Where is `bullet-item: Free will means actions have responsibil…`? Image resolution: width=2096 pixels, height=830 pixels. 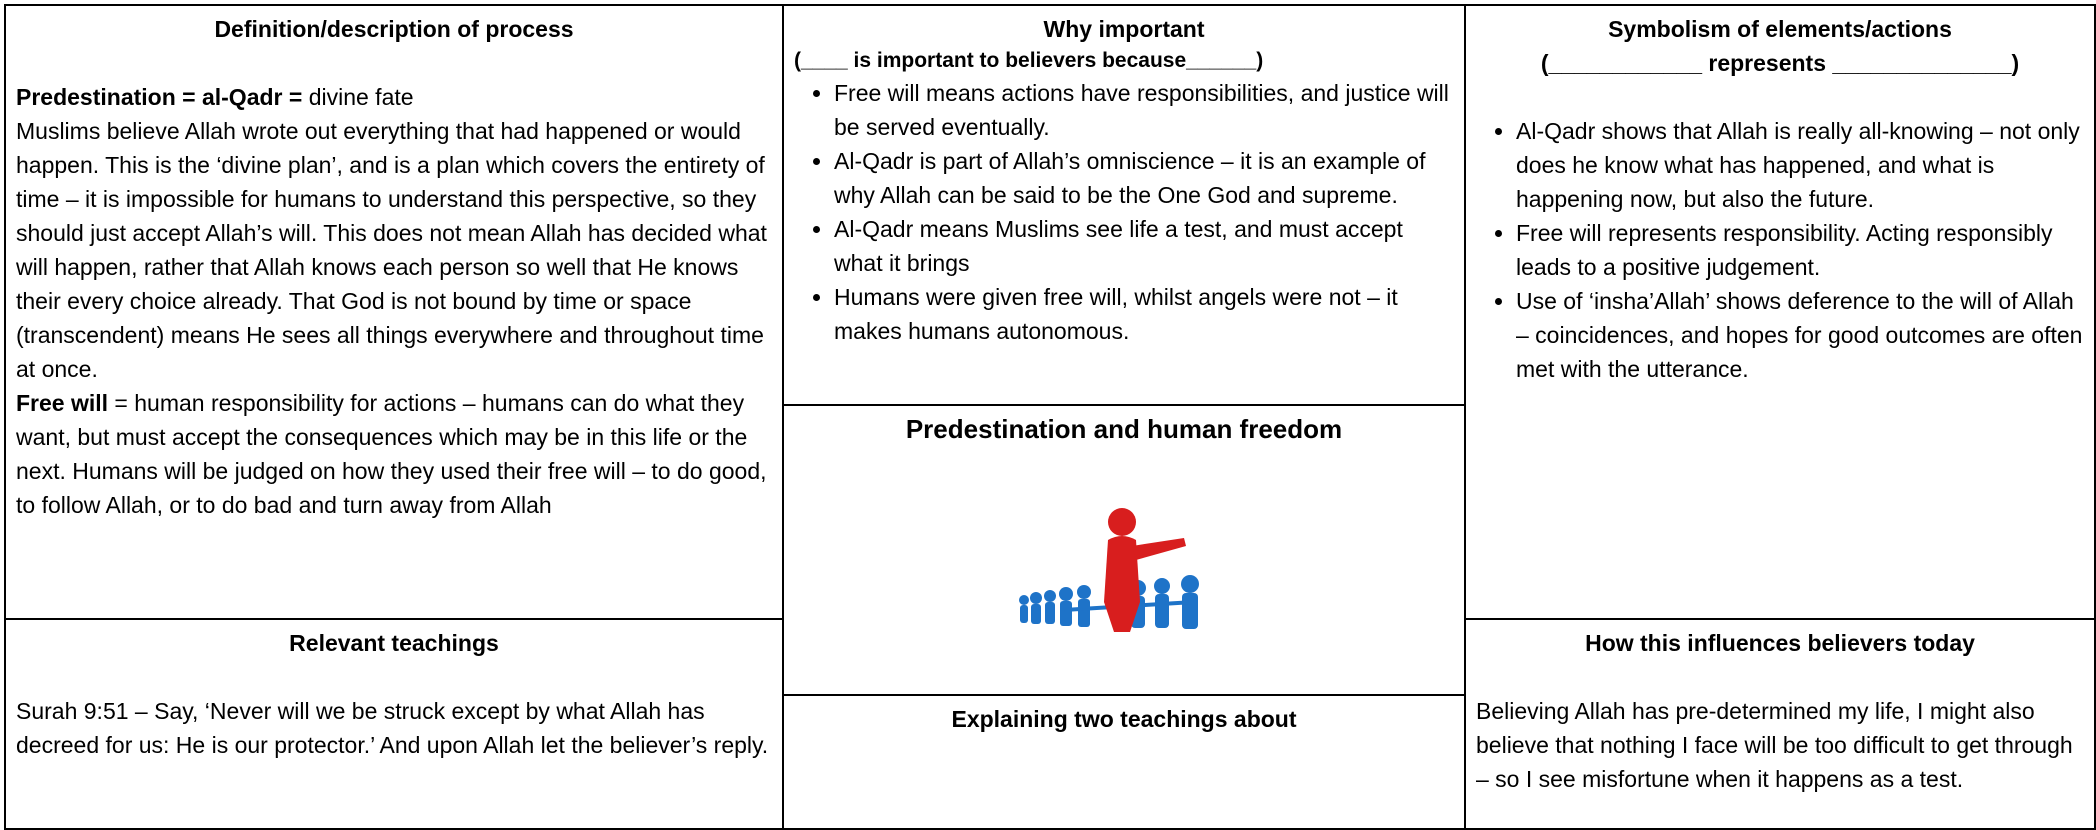 bullet-item: Free will means actions have responsibil… is located at coordinates (1144, 110).